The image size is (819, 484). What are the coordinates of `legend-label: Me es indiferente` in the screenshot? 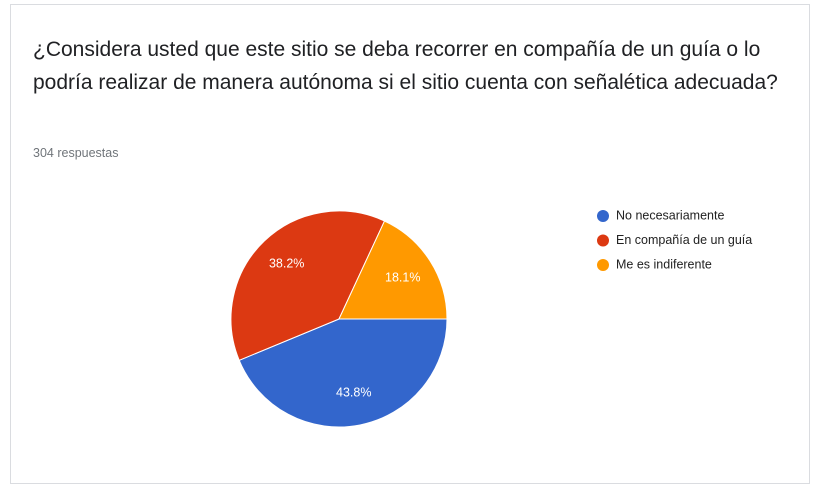 It's located at (664, 264).